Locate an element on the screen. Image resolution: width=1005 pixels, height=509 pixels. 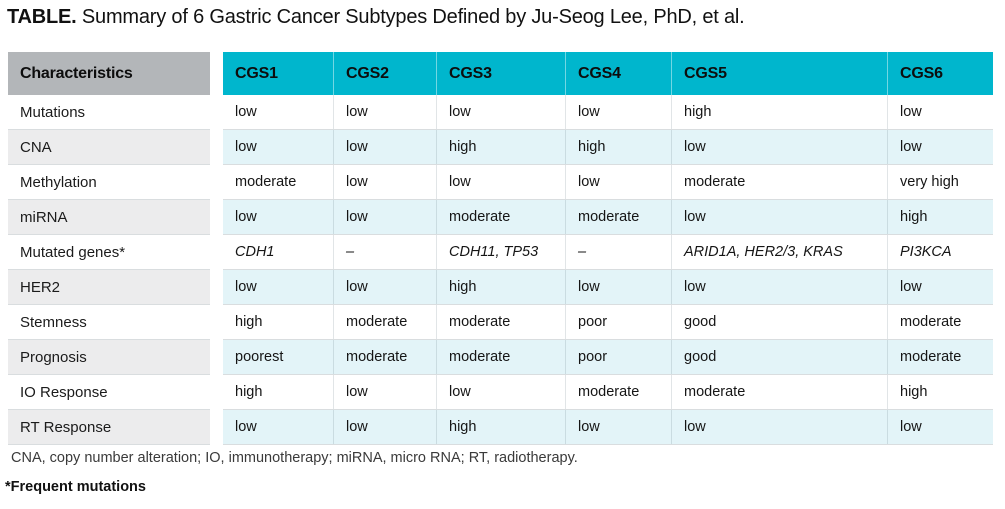
row-label: Mutations is located at coordinates (109, 112).